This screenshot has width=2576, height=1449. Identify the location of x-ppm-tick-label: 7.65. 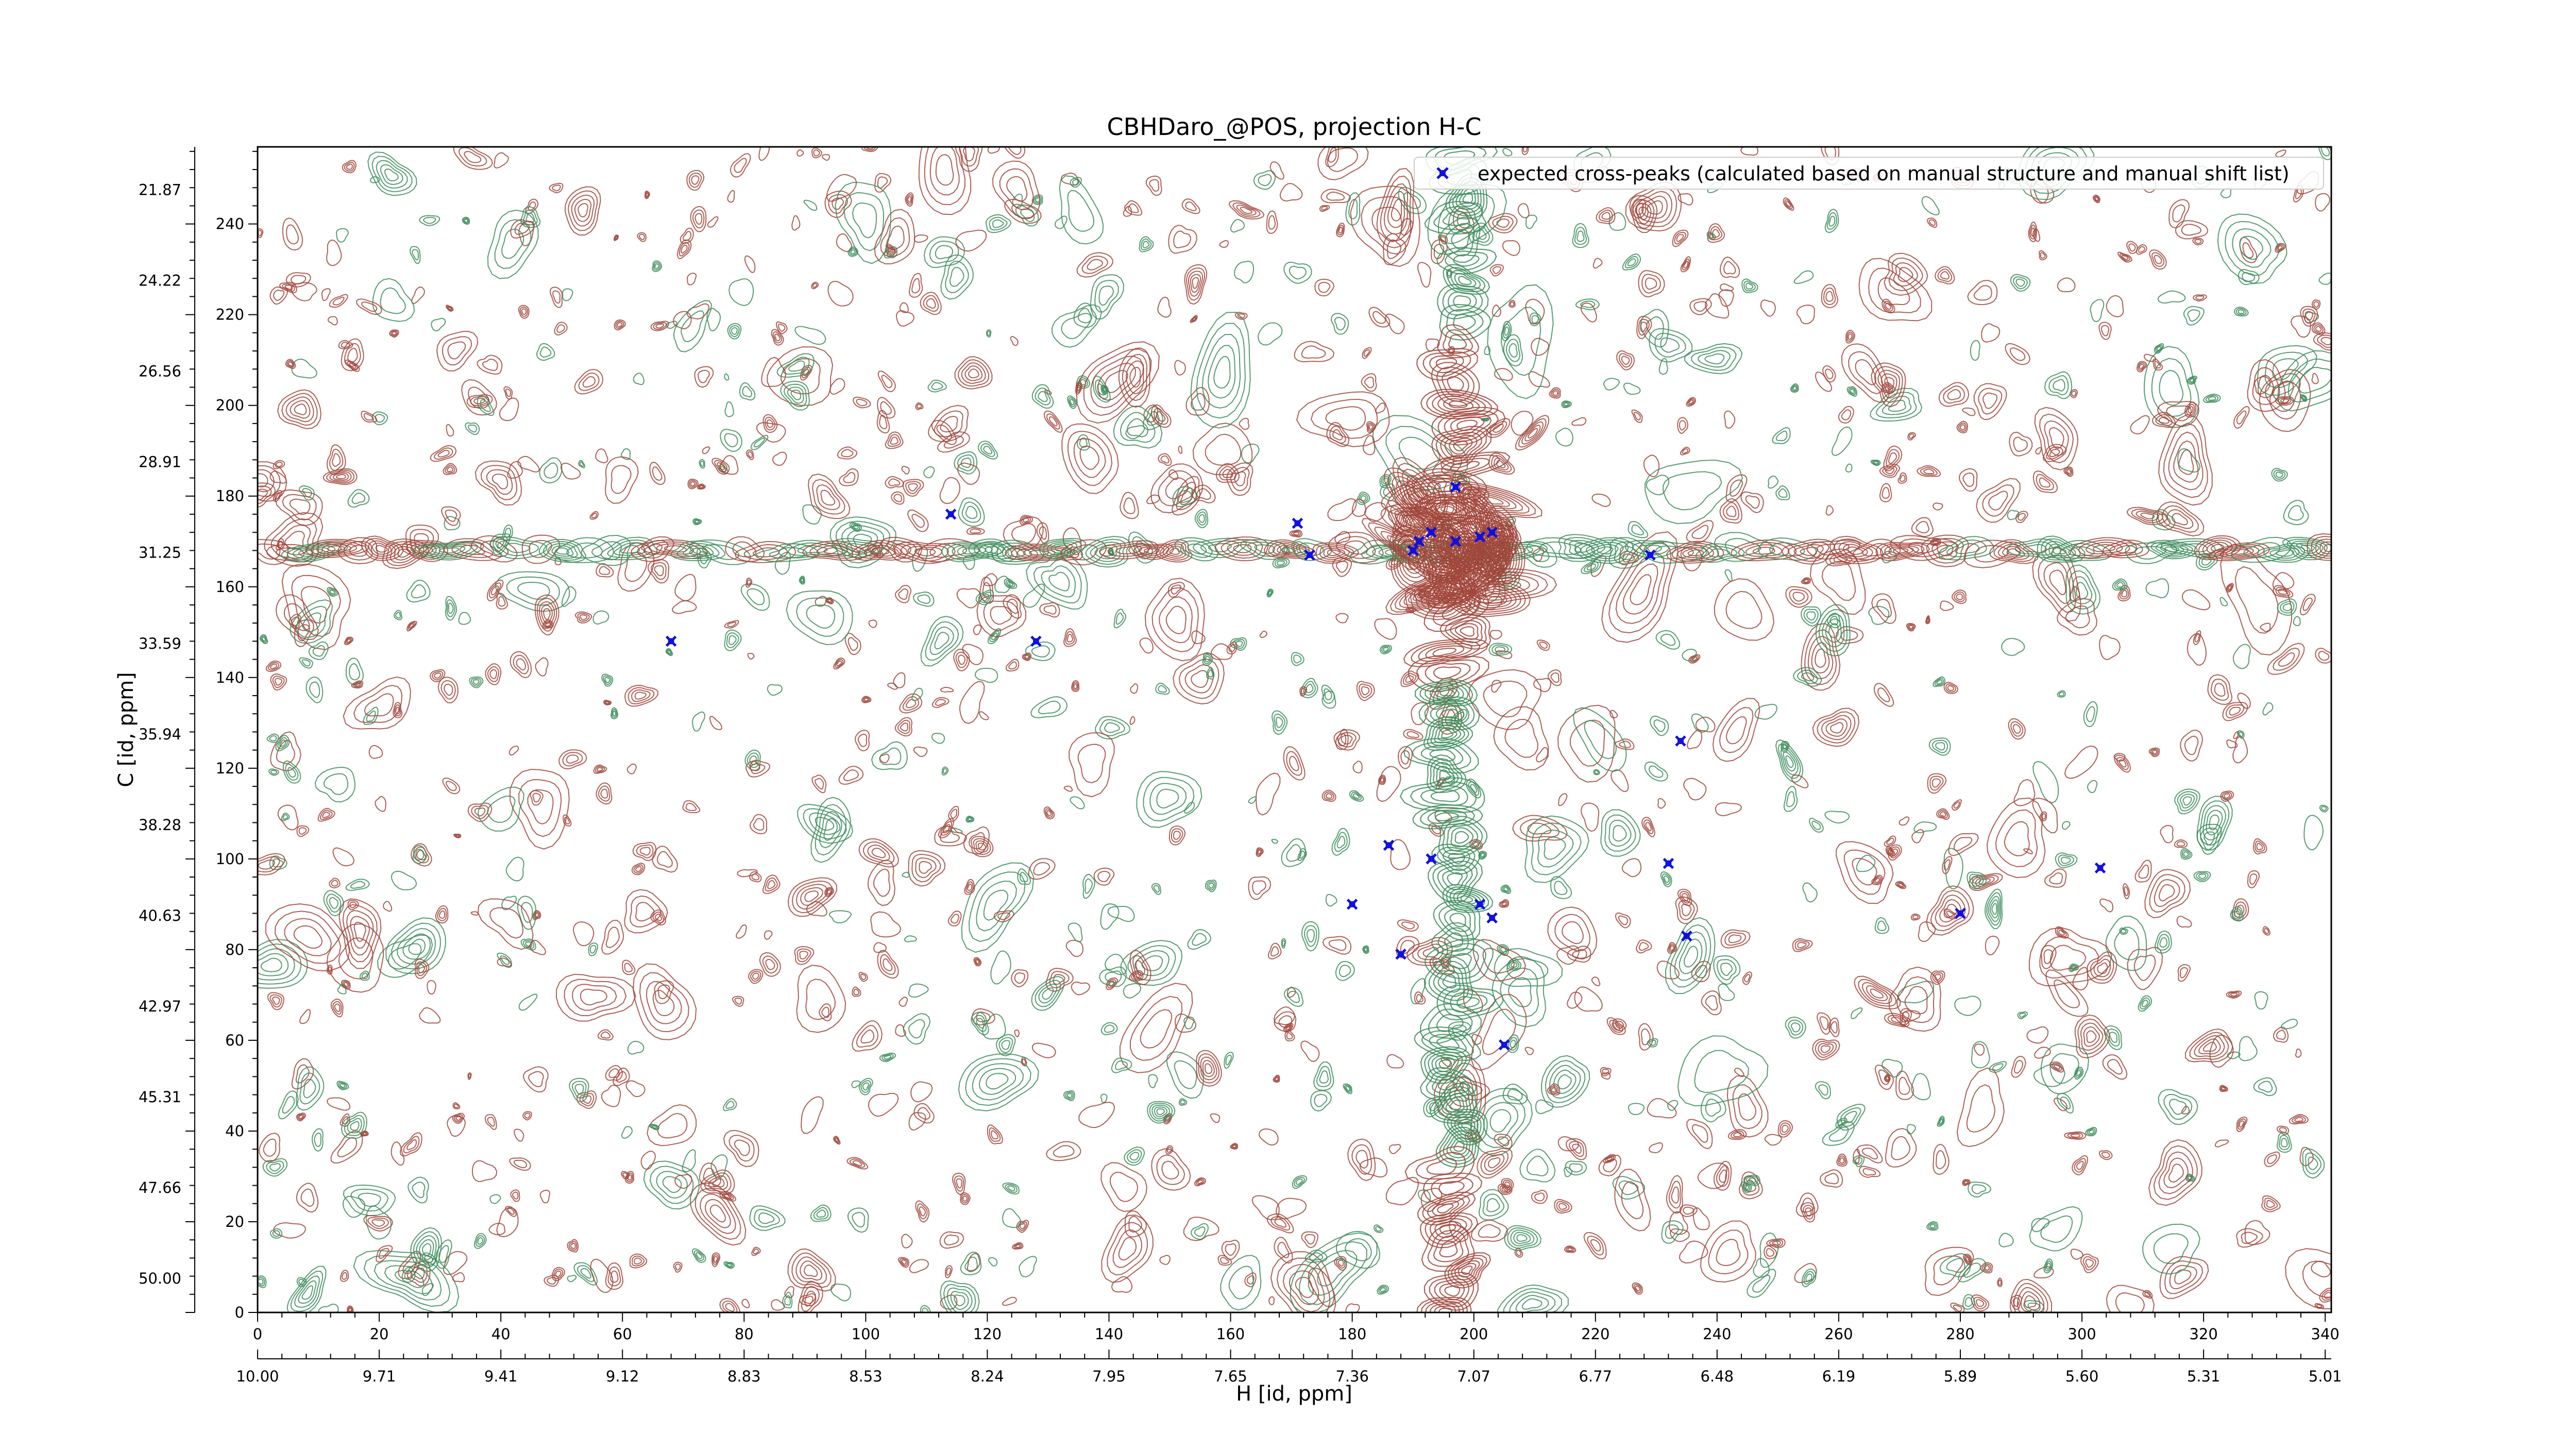
(1230, 1376).